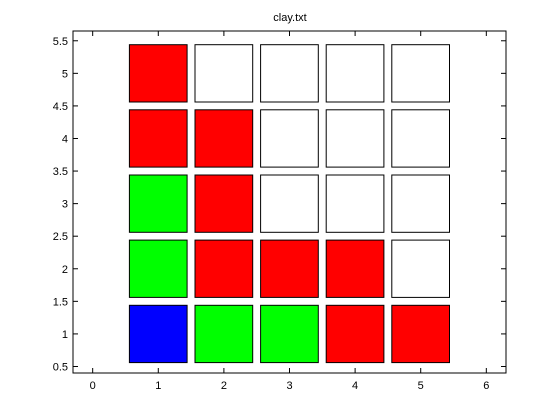 Image resolution: width=560 pixels, height=420 pixels. Describe the element at coordinates (93, 386) in the screenshot. I see `x-tick-label: 0` at that location.